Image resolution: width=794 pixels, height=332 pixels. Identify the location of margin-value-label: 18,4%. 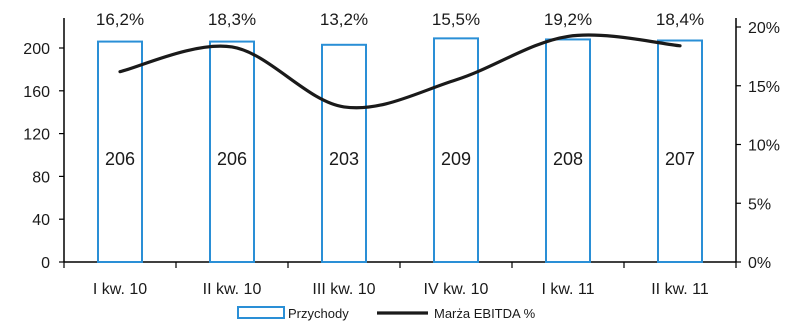
(680, 19).